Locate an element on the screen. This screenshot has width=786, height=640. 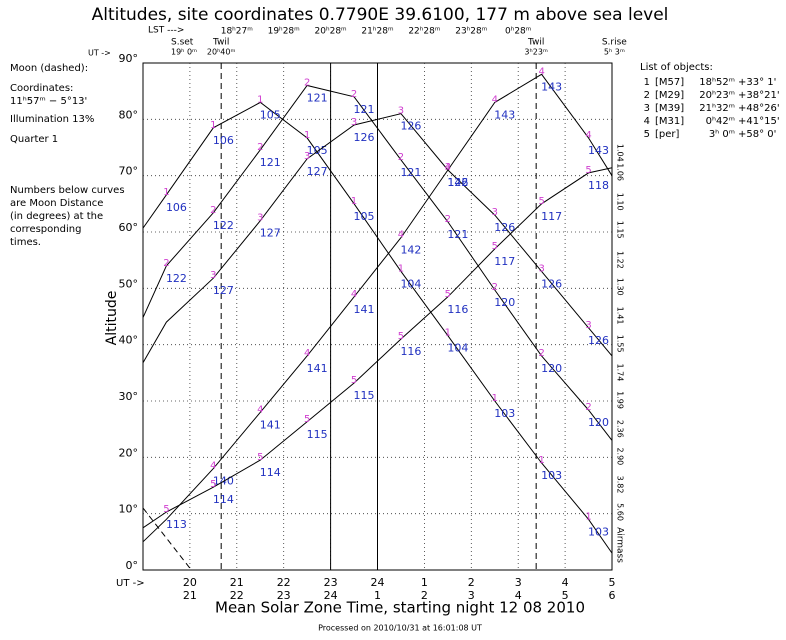
event-name: S.set is located at coordinates (182, 43).